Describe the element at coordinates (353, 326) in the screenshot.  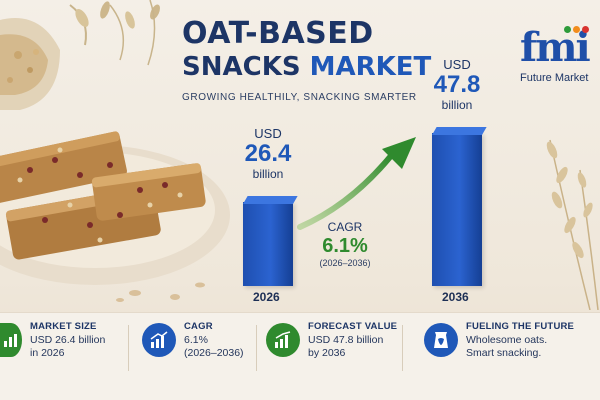
I see `card-title: FORECAST VALUE` at that location.